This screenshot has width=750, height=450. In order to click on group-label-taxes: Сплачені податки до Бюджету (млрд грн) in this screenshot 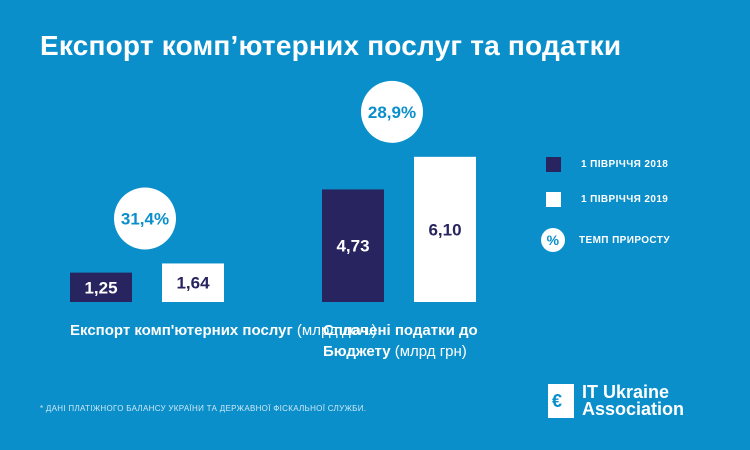, I will do `click(418, 341)`.